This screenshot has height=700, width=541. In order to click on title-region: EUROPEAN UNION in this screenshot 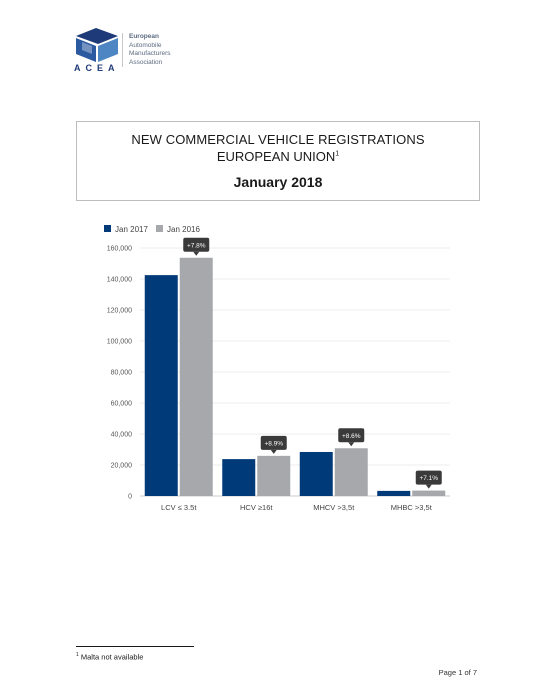, I will do `click(276, 156)`.